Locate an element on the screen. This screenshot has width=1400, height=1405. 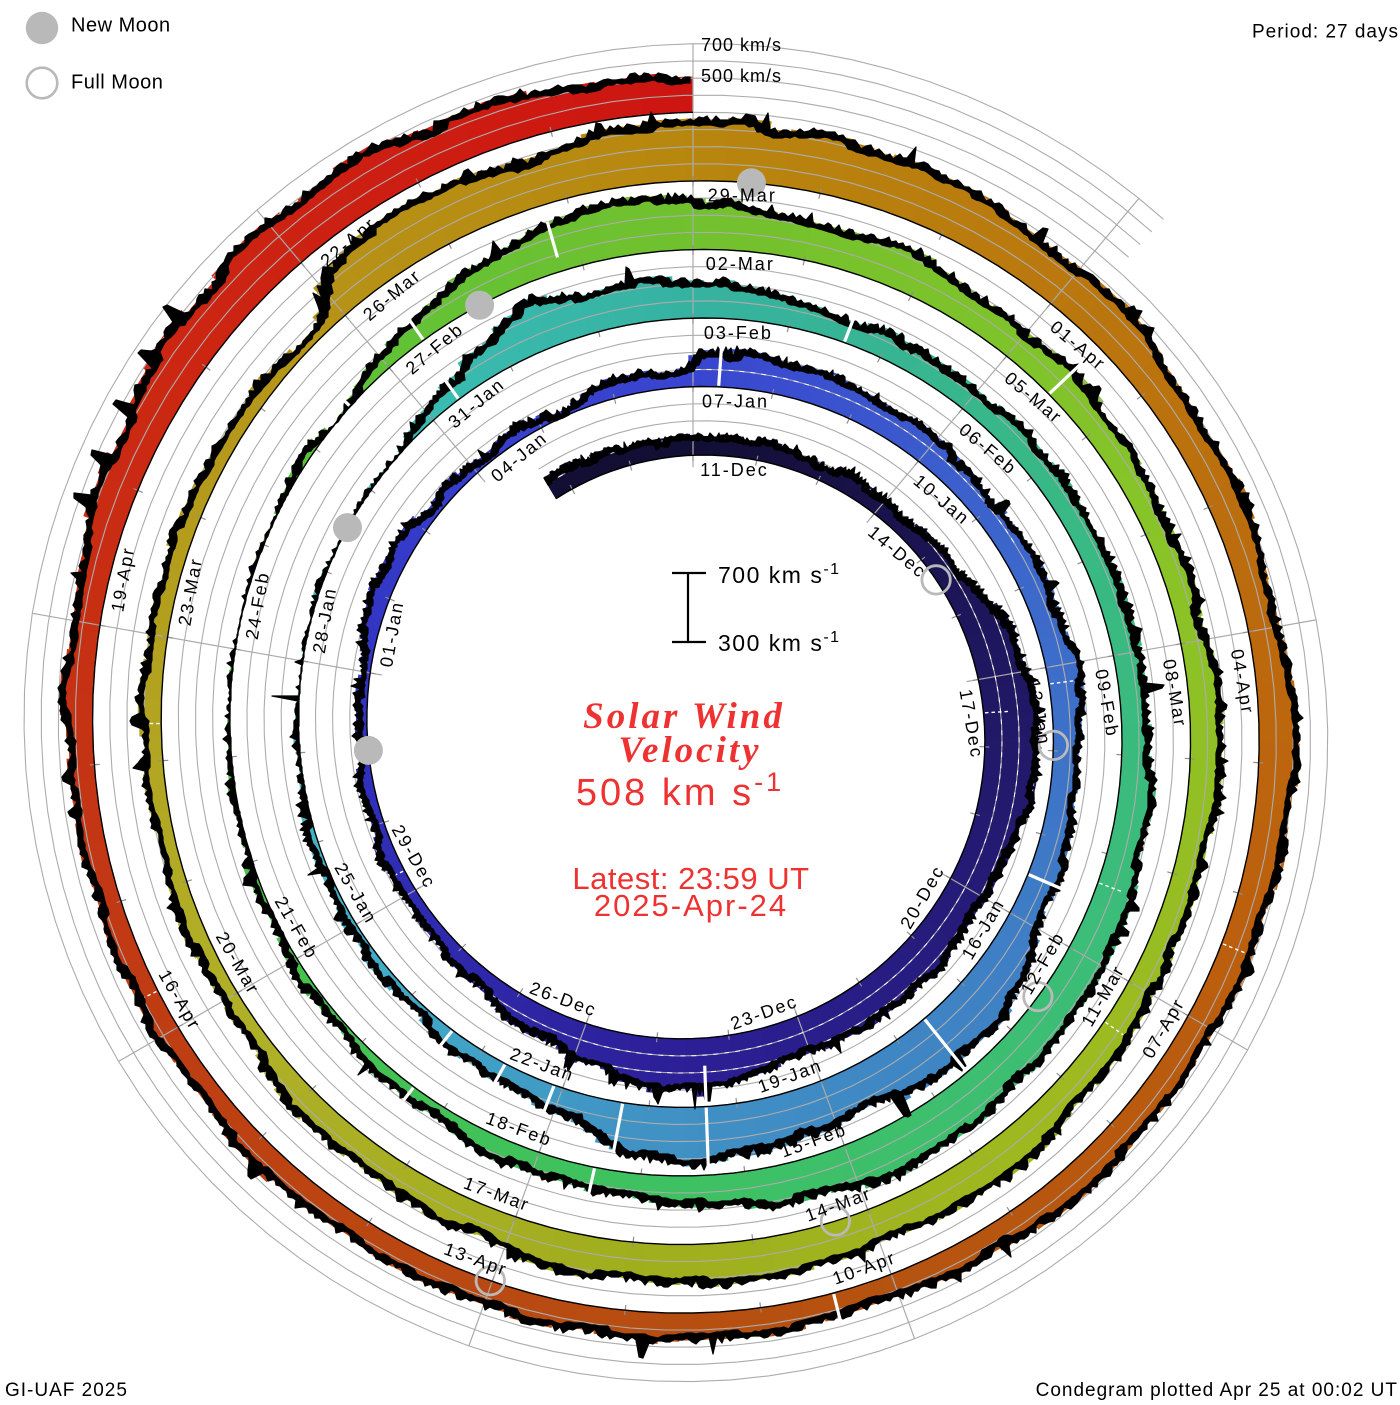
svg-text: 29-Mar is located at coordinates (742, 196).